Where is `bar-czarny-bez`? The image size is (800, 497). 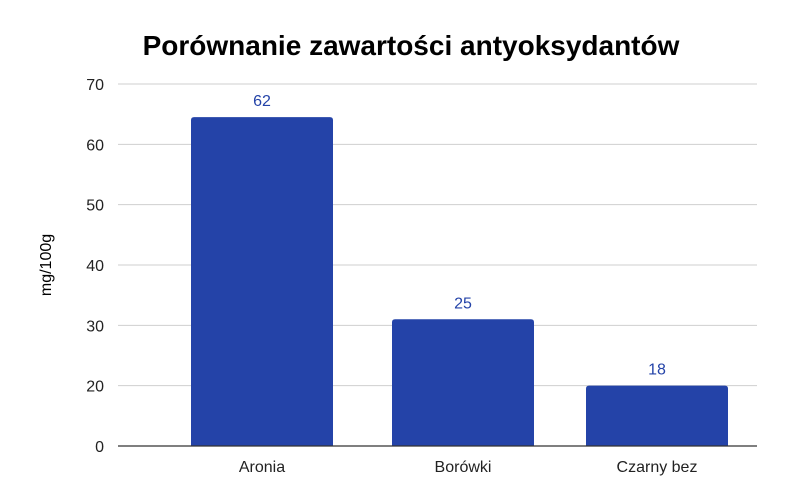
bar-czarny-bez is located at coordinates (657, 415).